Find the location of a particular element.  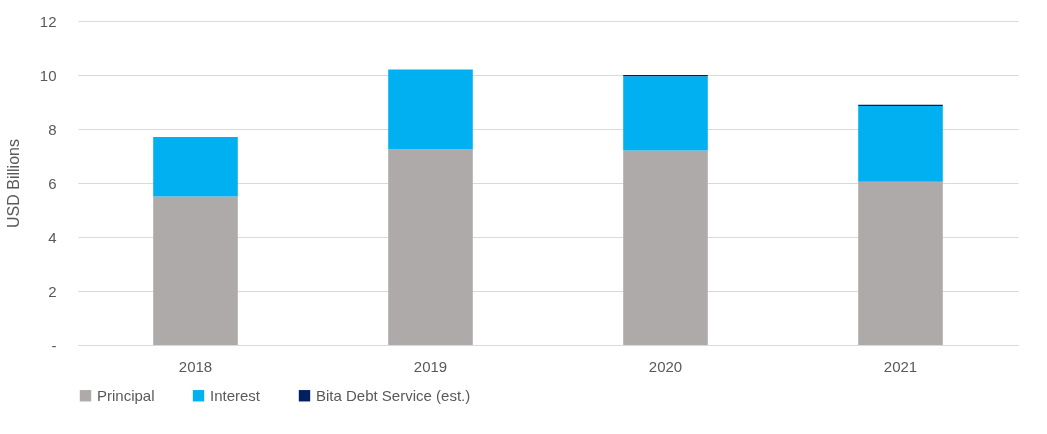

y-tick-label: 10 is located at coordinates (48, 75).